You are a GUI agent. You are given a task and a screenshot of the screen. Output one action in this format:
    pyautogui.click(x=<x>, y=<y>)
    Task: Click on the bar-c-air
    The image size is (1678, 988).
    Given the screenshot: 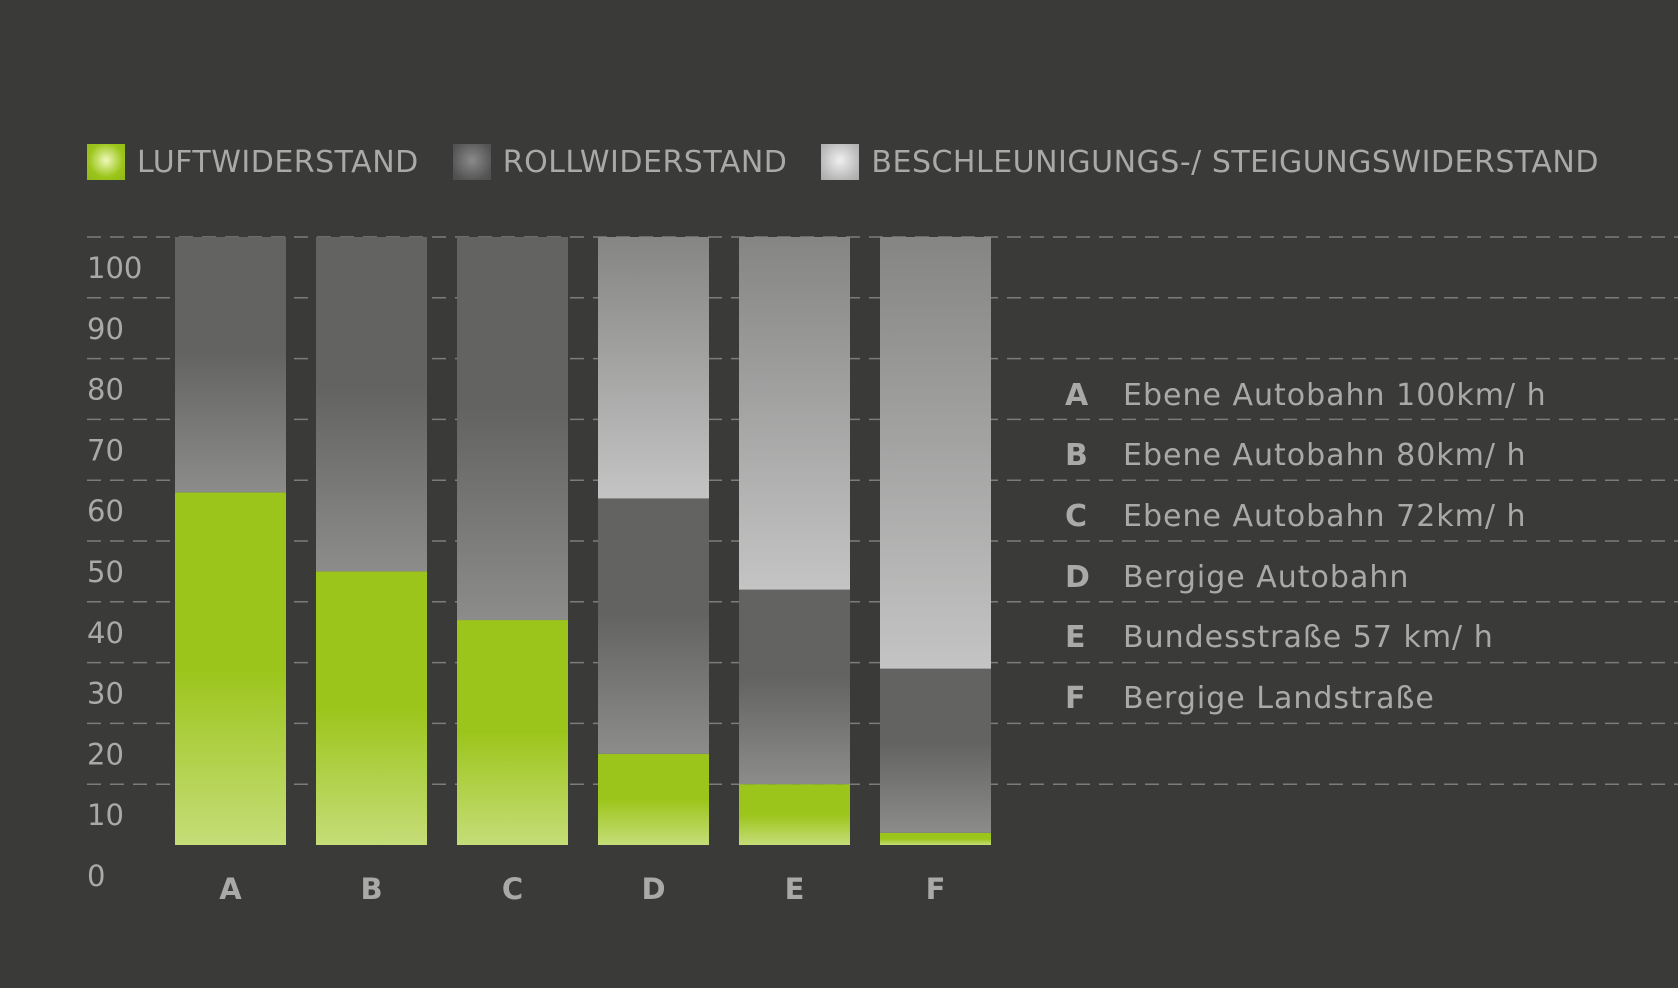 What is the action you would take?
    pyautogui.click(x=512, y=732)
    